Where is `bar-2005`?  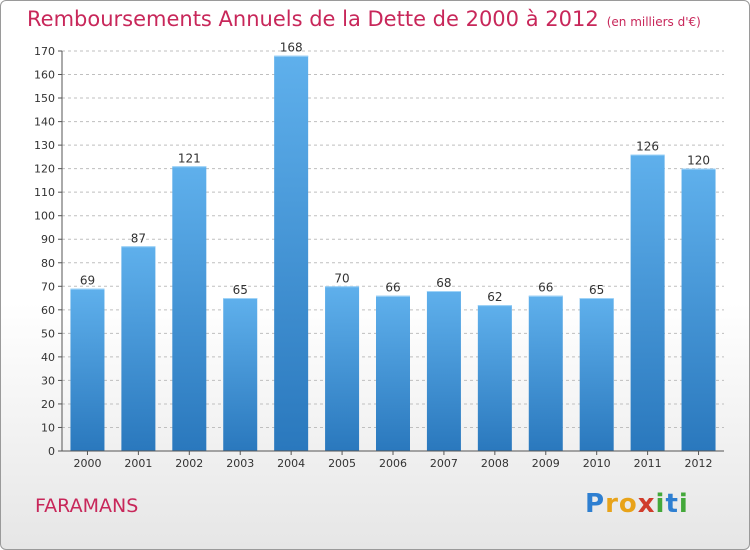 bar-2005 is located at coordinates (342, 368).